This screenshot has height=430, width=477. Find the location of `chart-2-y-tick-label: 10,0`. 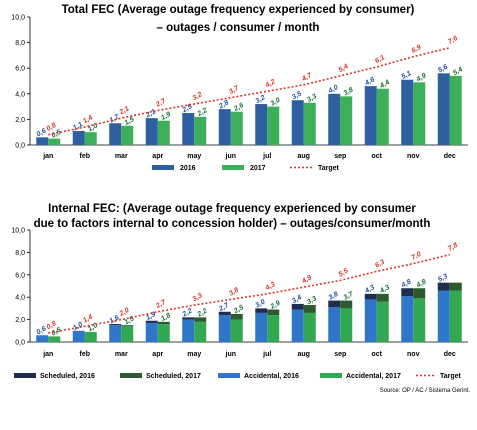

chart-2-y-tick-label: 10,0 is located at coordinates (18, 231).